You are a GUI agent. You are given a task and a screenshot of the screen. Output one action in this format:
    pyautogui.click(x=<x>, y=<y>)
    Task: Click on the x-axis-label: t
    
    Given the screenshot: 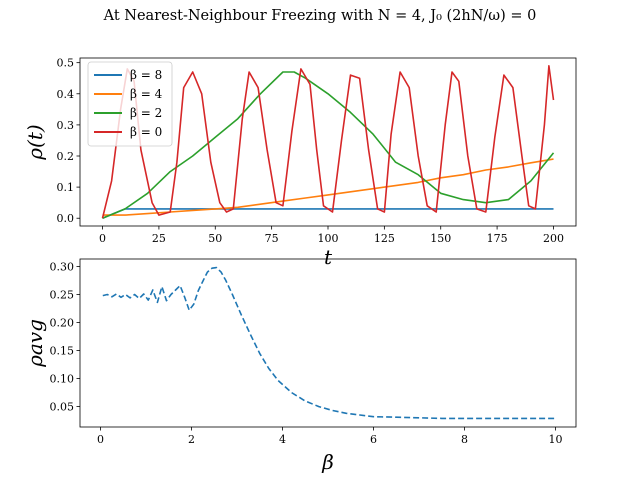 What is the action you would take?
    pyautogui.click(x=328, y=257)
    